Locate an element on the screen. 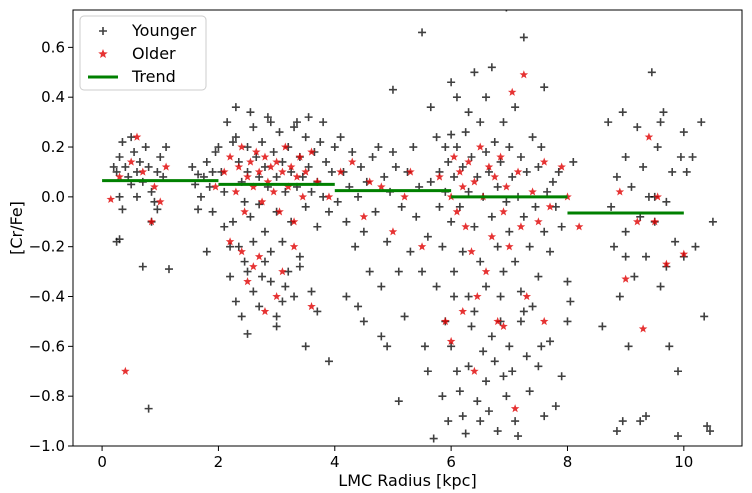 The image size is (752, 493). x-tick-label: 2 is located at coordinates (219, 462).